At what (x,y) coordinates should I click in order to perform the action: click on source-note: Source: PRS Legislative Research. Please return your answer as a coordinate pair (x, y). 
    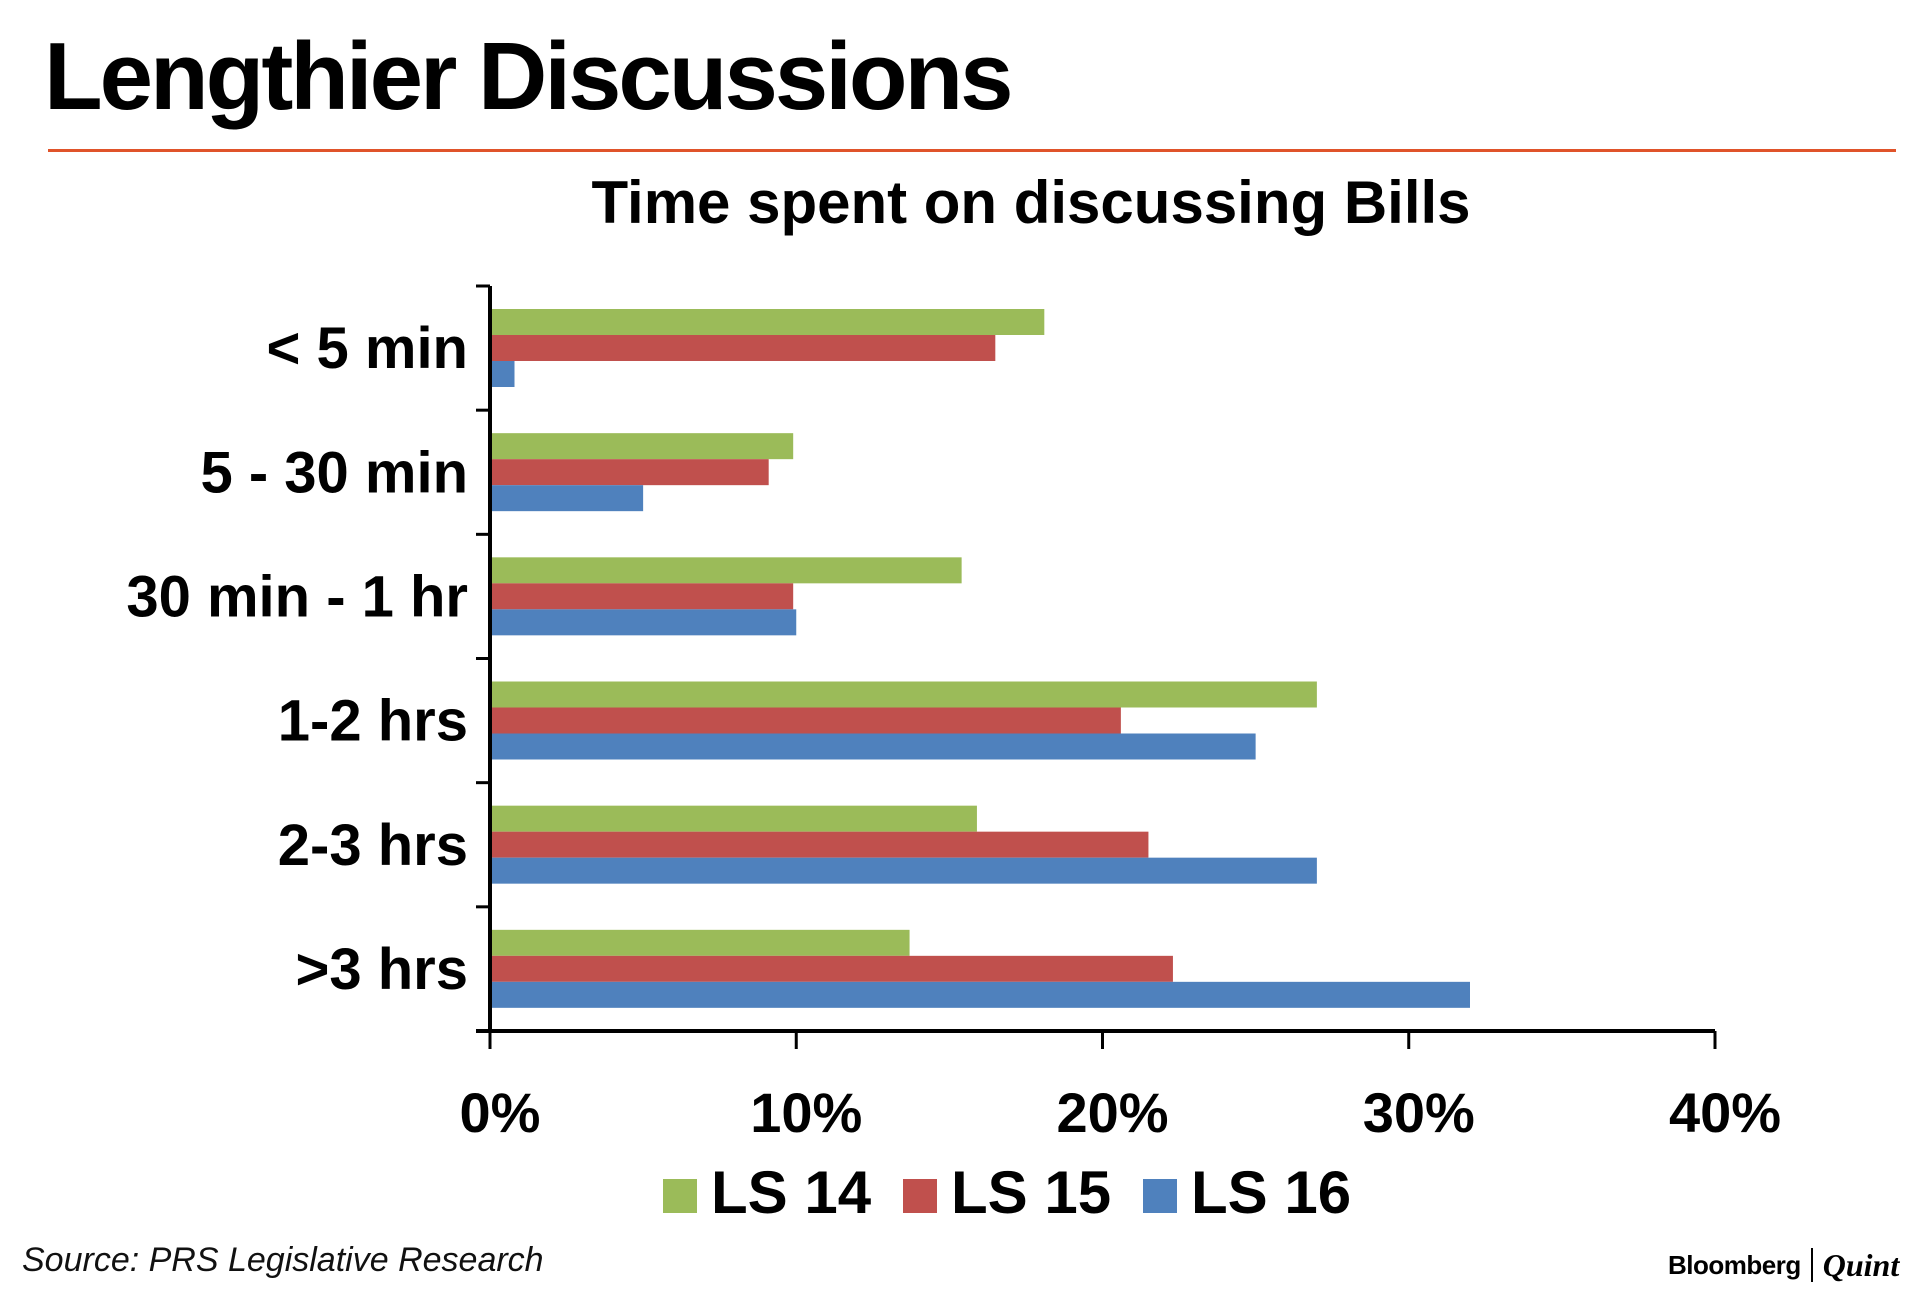
    Looking at the image, I should click on (283, 1260).